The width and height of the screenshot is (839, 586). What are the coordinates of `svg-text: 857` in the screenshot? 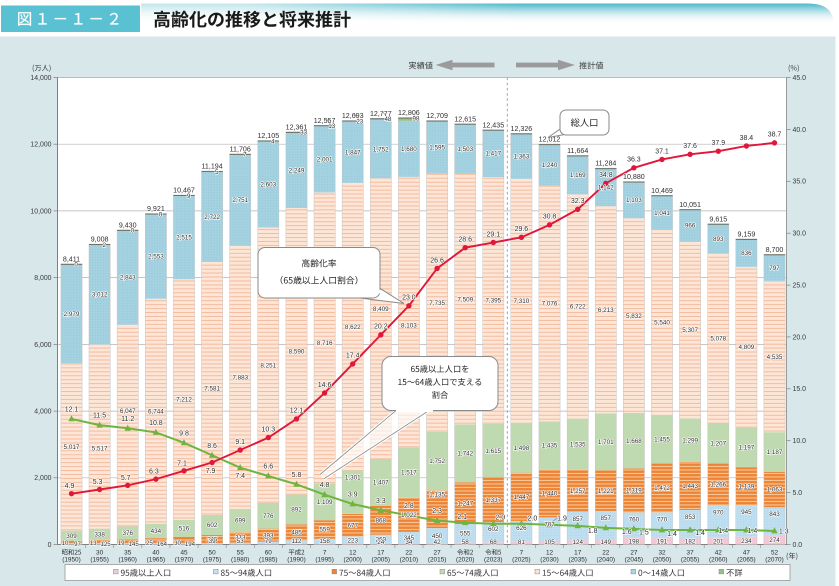 It's located at (606, 518).